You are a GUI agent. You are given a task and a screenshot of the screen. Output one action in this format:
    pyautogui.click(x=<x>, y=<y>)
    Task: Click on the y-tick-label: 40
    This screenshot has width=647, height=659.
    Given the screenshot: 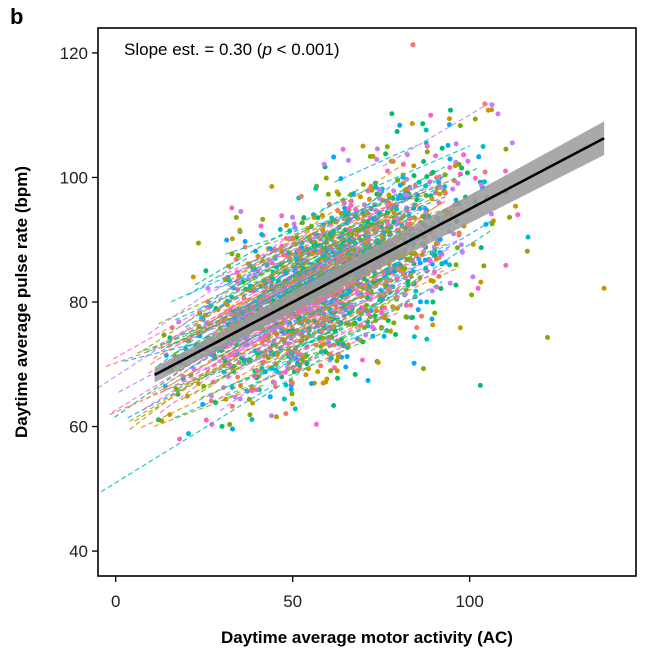 What is the action you would take?
    pyautogui.click(x=78, y=551)
    